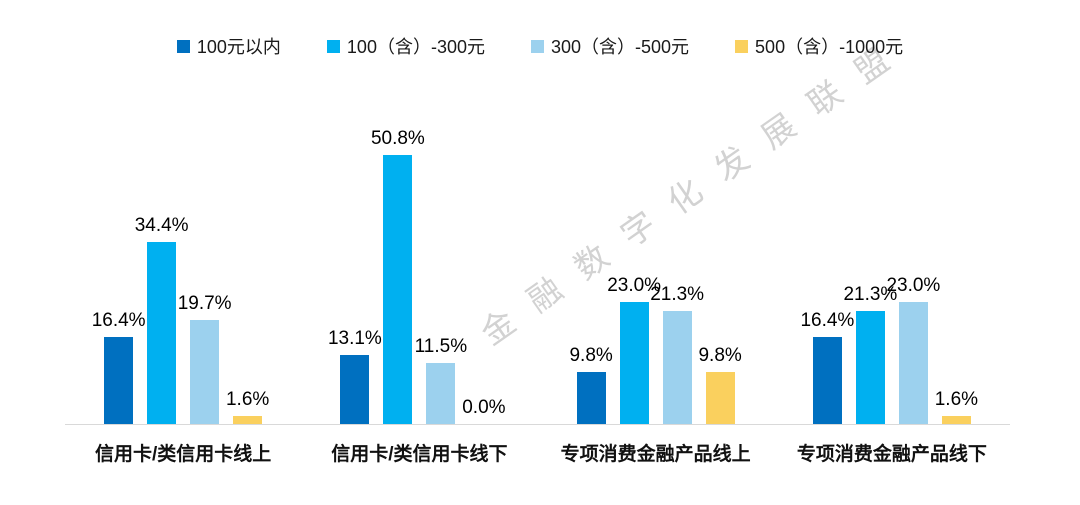 This screenshot has width=1080, height=505. I want to click on bar: 34.4%, so click(162, 319).